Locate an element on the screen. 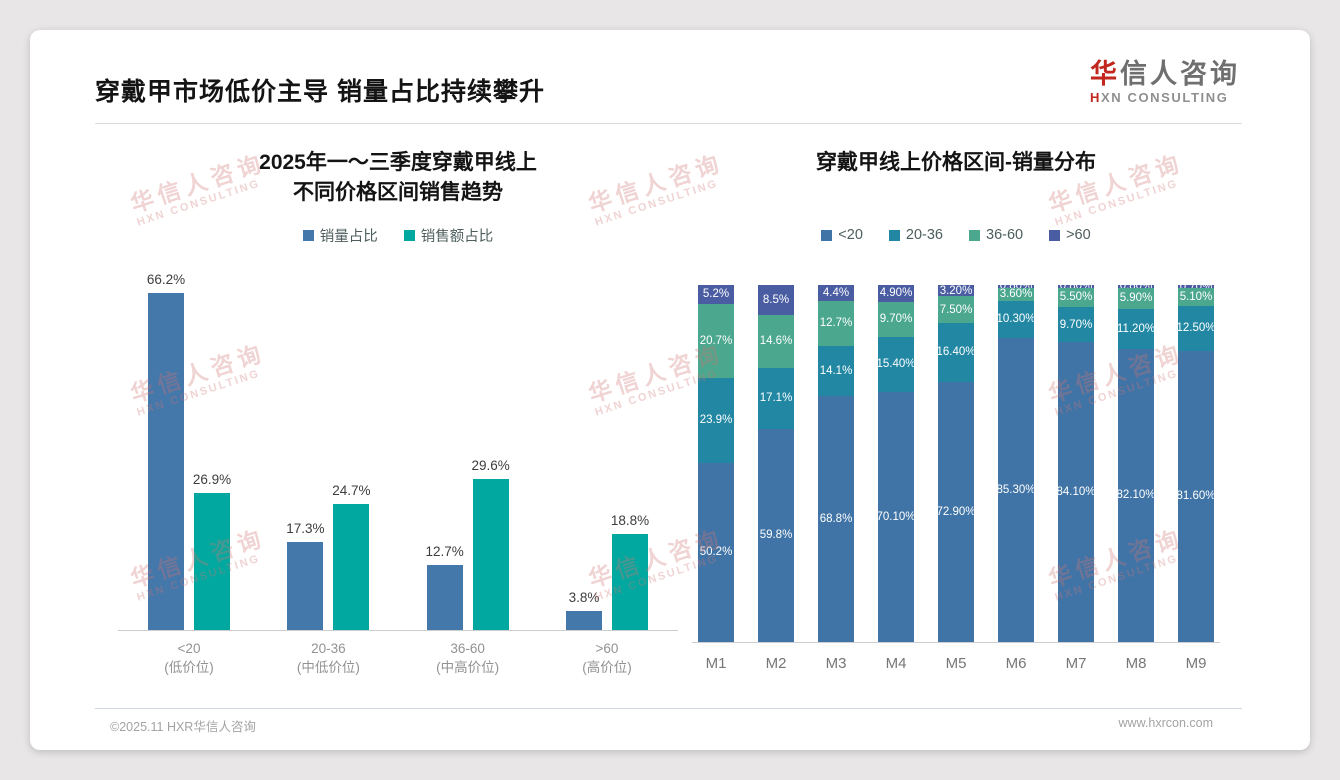 The height and width of the screenshot is (780, 1340). segment-value-label: 12.7% is located at coordinates (836, 323).